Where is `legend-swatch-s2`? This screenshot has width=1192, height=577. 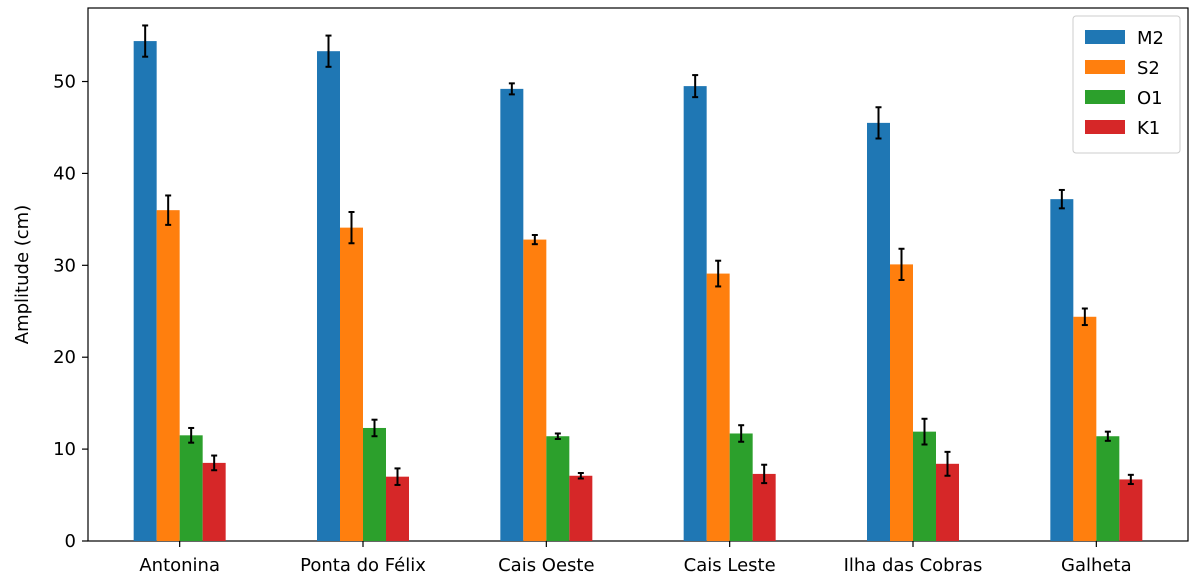 legend-swatch-s2 is located at coordinates (1105, 67).